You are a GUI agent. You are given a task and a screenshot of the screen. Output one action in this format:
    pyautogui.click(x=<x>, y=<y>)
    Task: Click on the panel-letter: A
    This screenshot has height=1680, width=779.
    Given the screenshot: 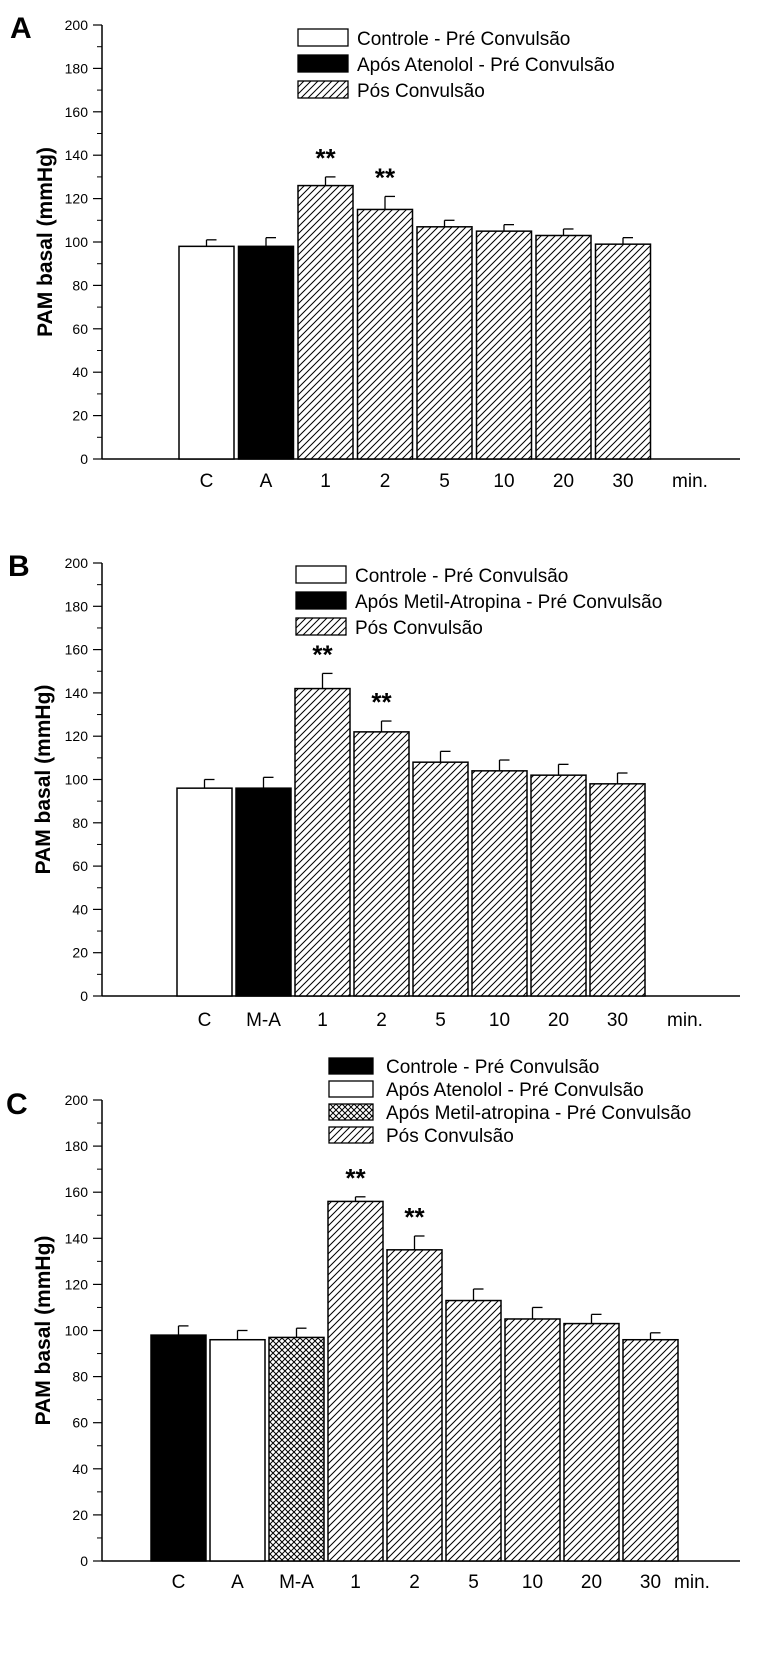 What is the action you would take?
    pyautogui.click(x=21, y=28)
    